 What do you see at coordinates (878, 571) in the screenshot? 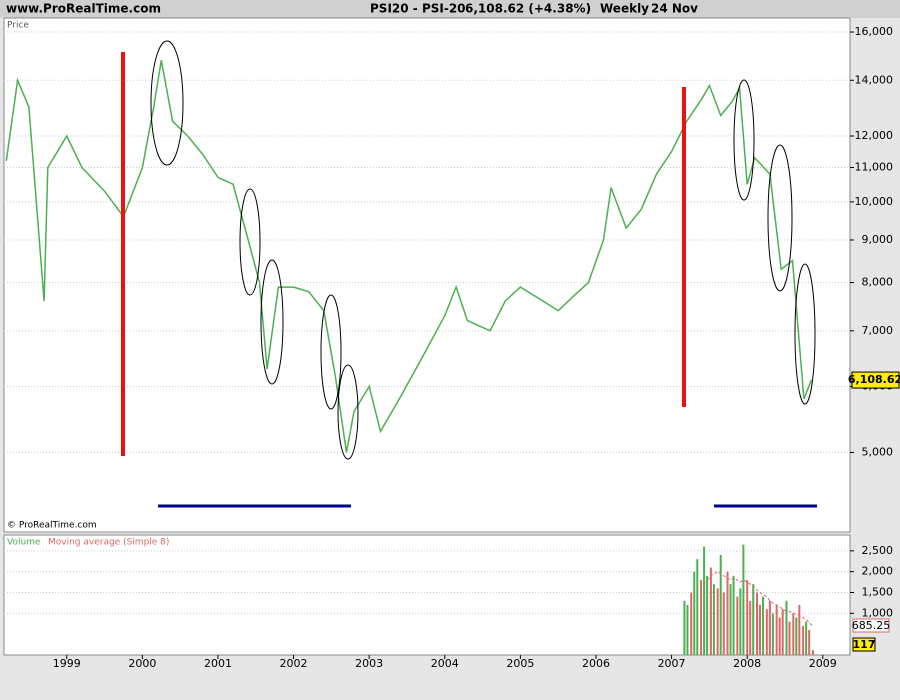
I see `y-tick-label: 2,000` at bounding box center [878, 571].